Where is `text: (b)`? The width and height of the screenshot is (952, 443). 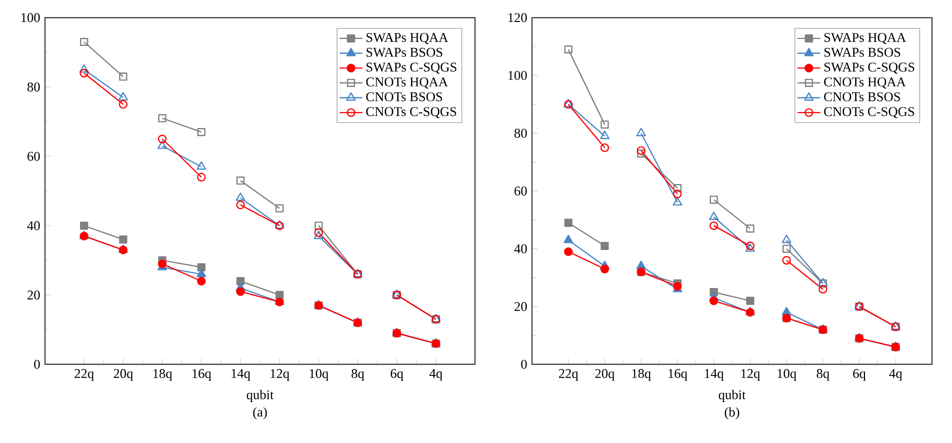
text: (b) is located at coordinates (732, 413).